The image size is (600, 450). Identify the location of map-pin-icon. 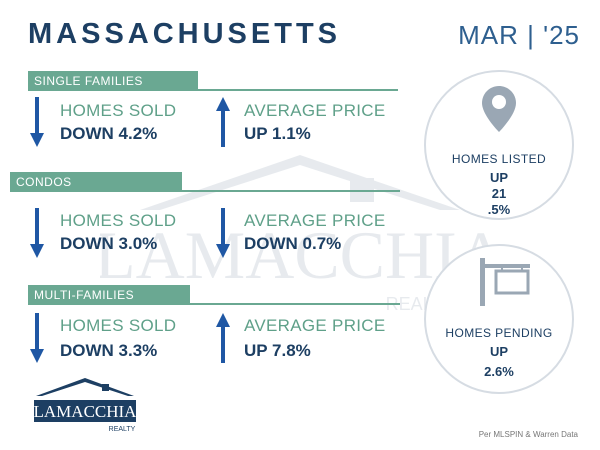
(499, 109).